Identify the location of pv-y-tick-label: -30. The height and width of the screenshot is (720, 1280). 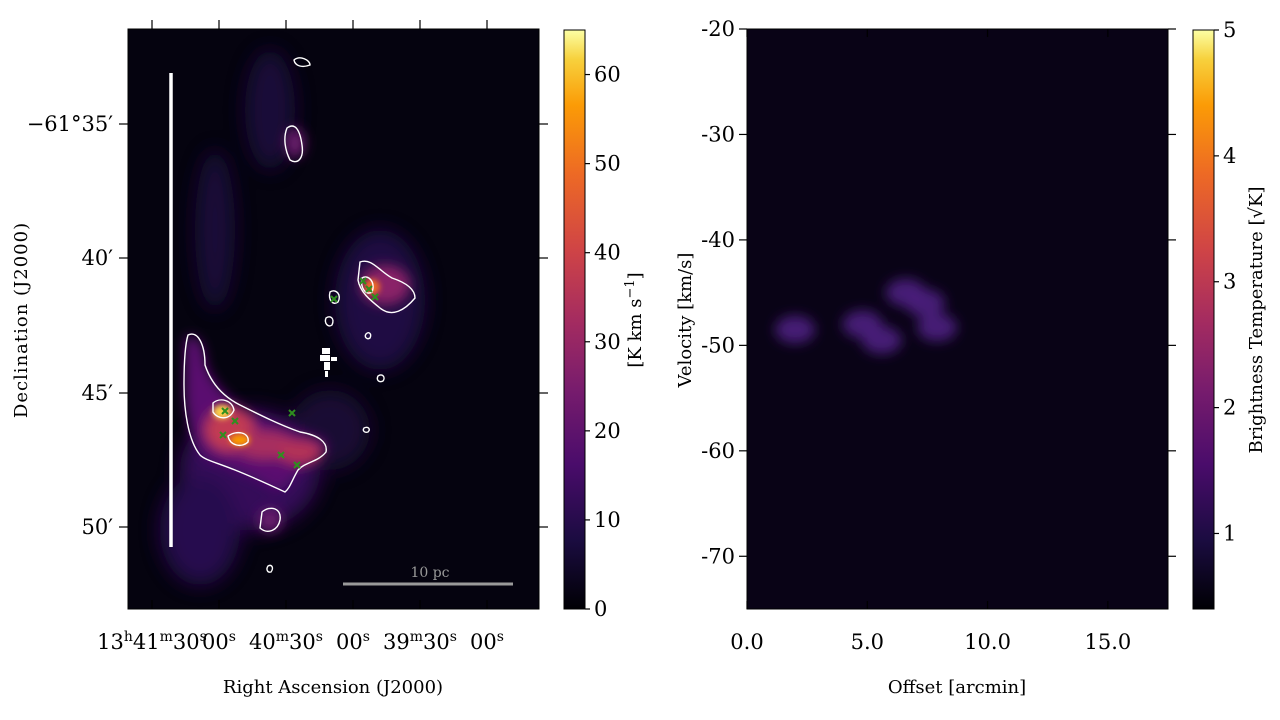
(718, 134).